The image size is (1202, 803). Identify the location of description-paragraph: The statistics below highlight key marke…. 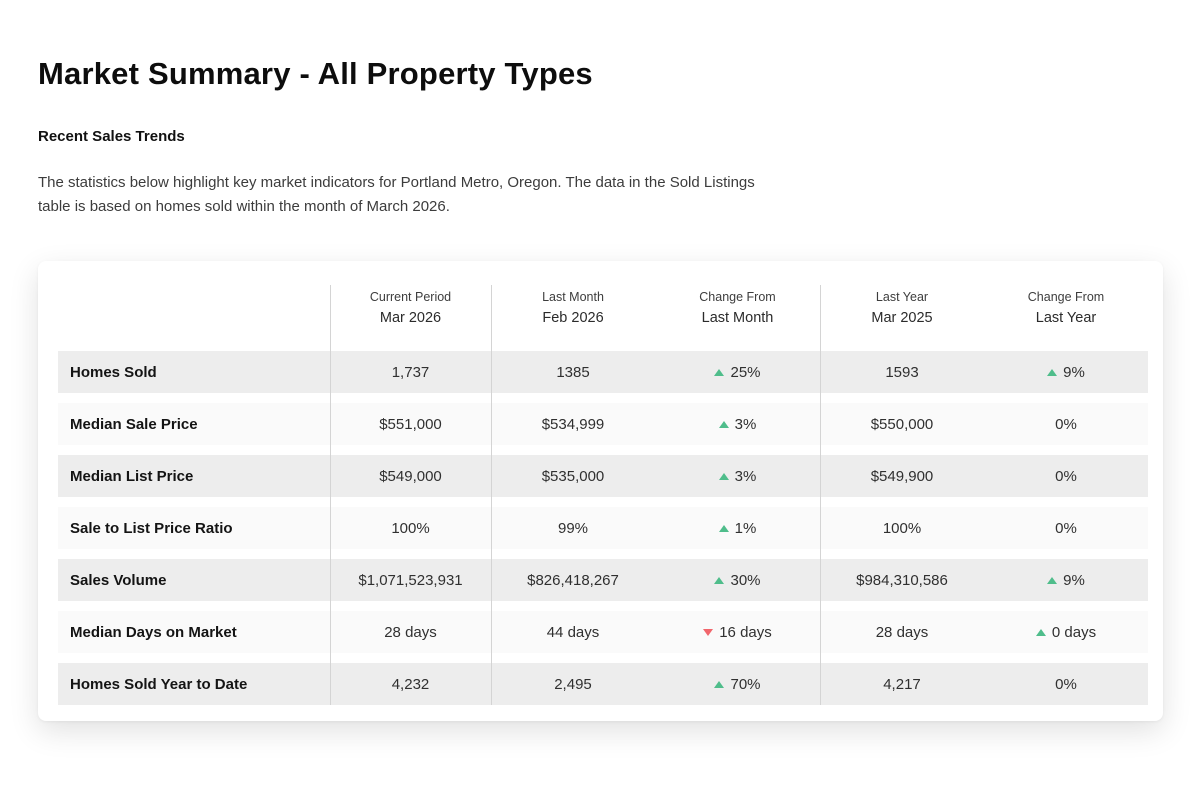
(600, 195).